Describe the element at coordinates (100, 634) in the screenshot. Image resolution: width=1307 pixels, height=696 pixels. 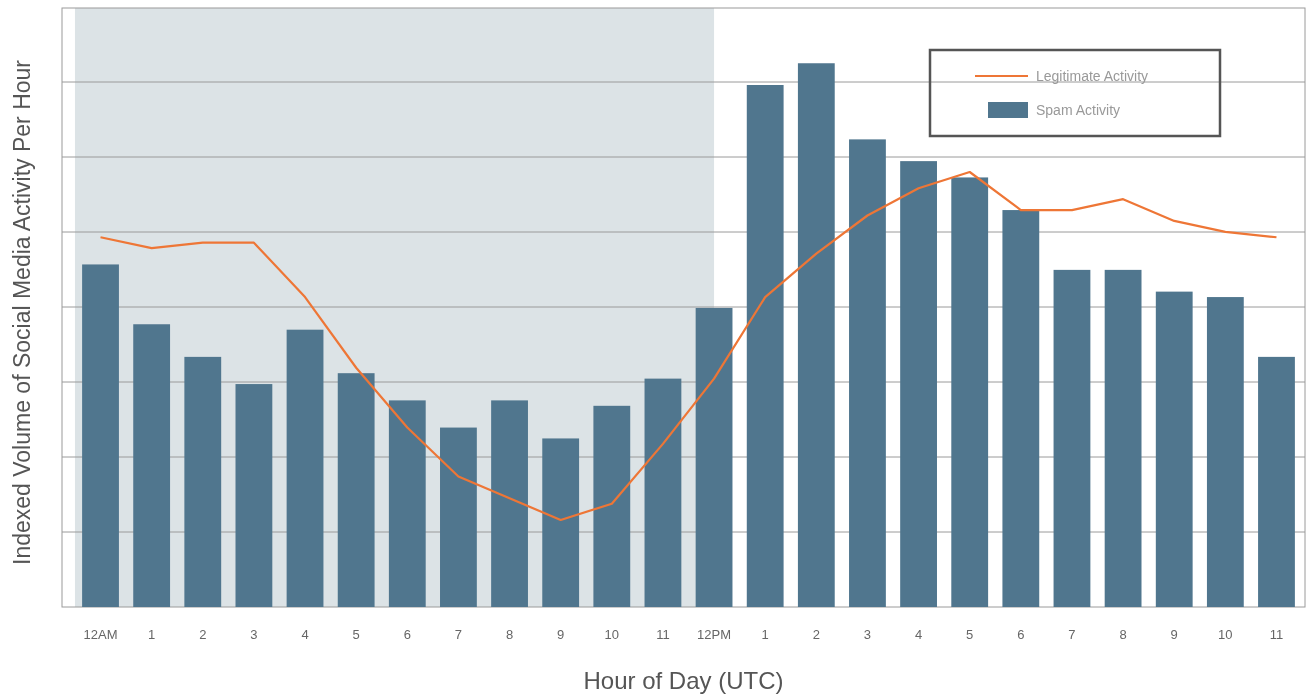
I see `x-tick-label: 12AM` at that location.